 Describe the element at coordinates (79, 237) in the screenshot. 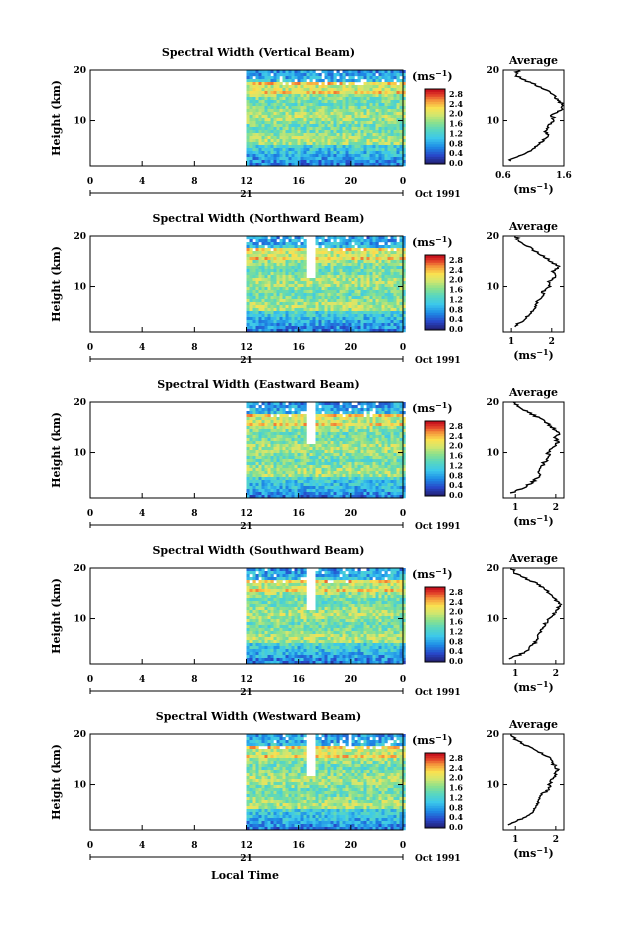

I see `y-tick-label: 20` at that location.